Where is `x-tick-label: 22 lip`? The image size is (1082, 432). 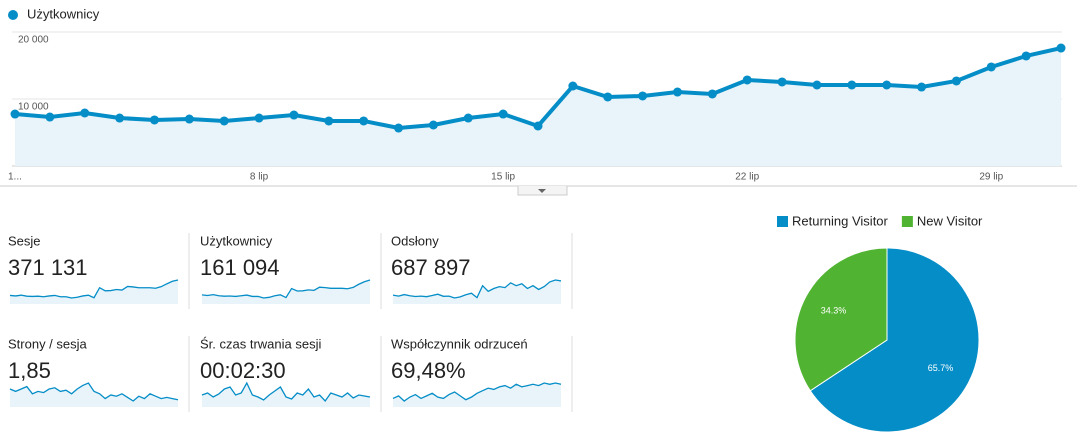
x-tick-label: 22 lip is located at coordinates (747, 177).